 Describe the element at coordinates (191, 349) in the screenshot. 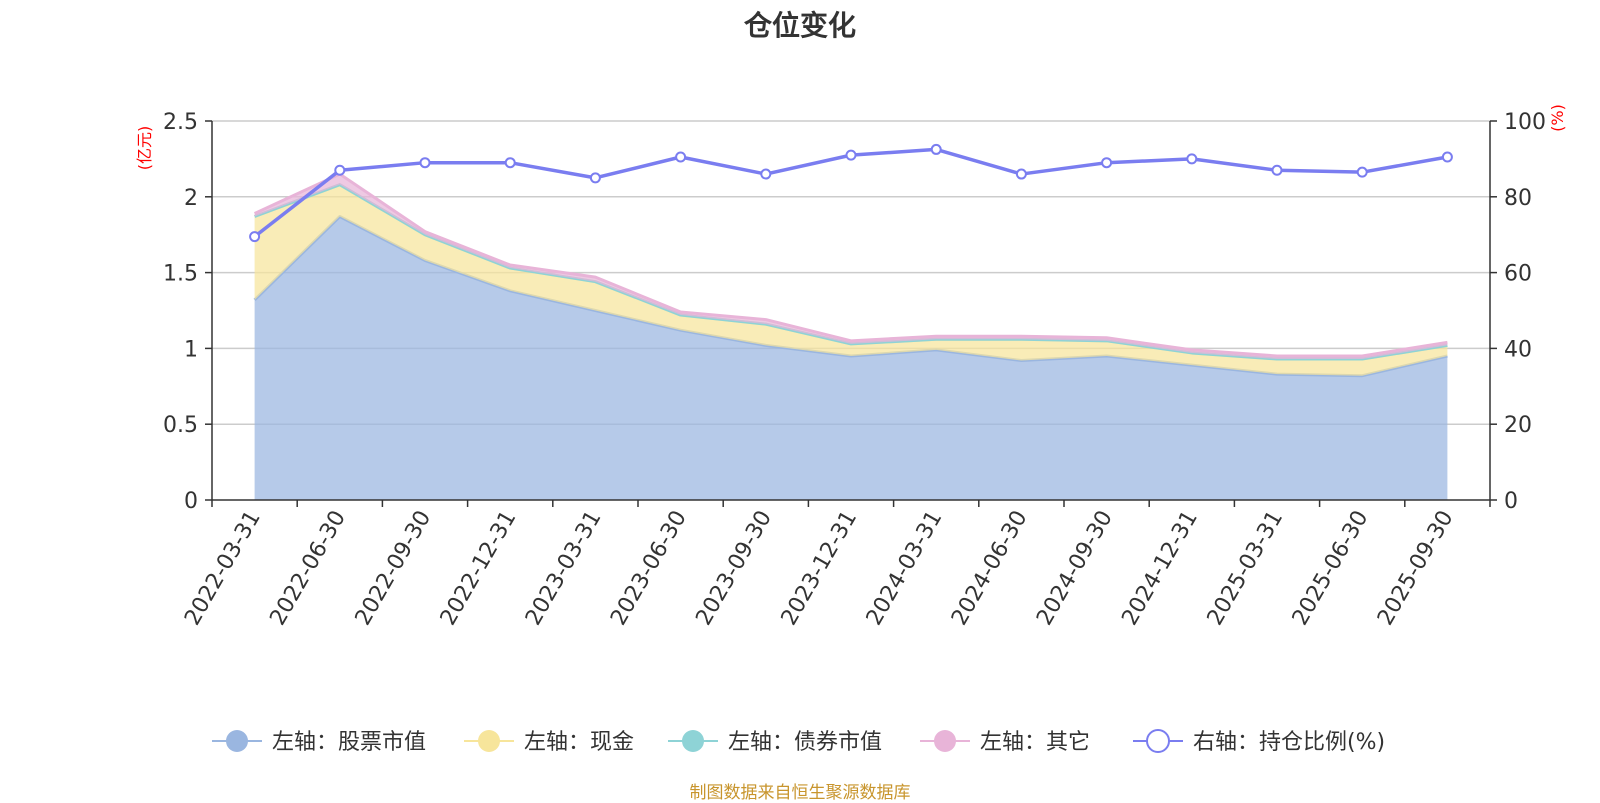

I see `left-tick-label: 1` at that location.